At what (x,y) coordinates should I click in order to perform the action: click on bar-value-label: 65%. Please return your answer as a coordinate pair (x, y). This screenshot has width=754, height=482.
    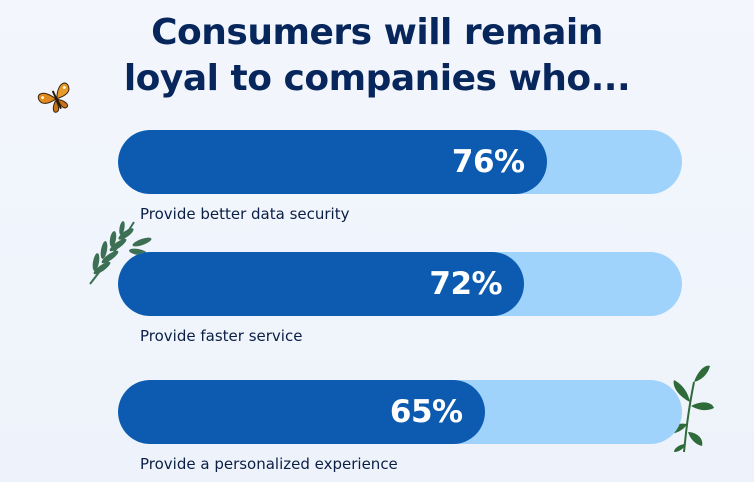
    Looking at the image, I should click on (426, 412).